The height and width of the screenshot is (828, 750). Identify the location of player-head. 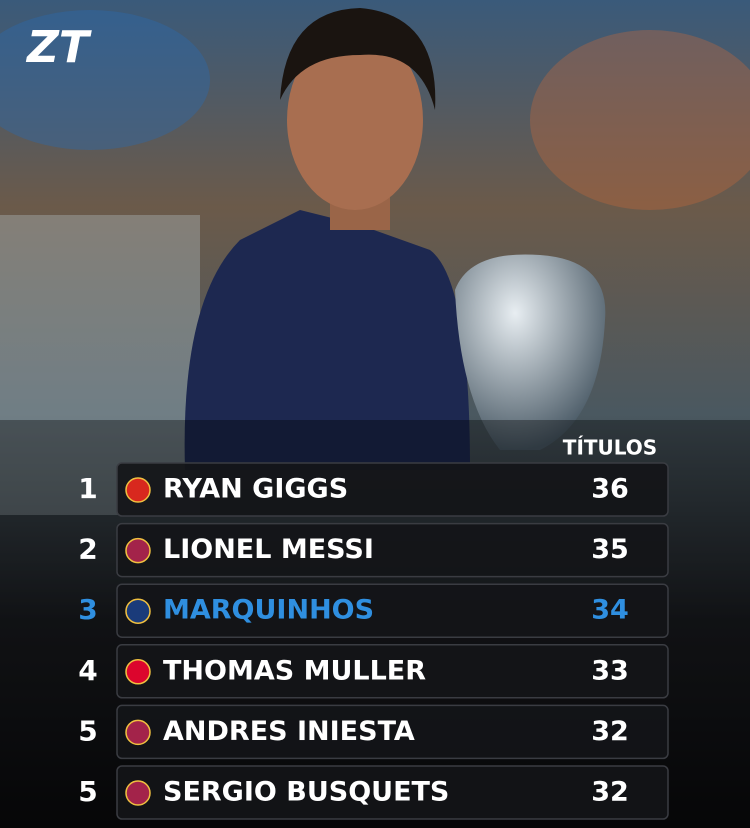
(355, 120).